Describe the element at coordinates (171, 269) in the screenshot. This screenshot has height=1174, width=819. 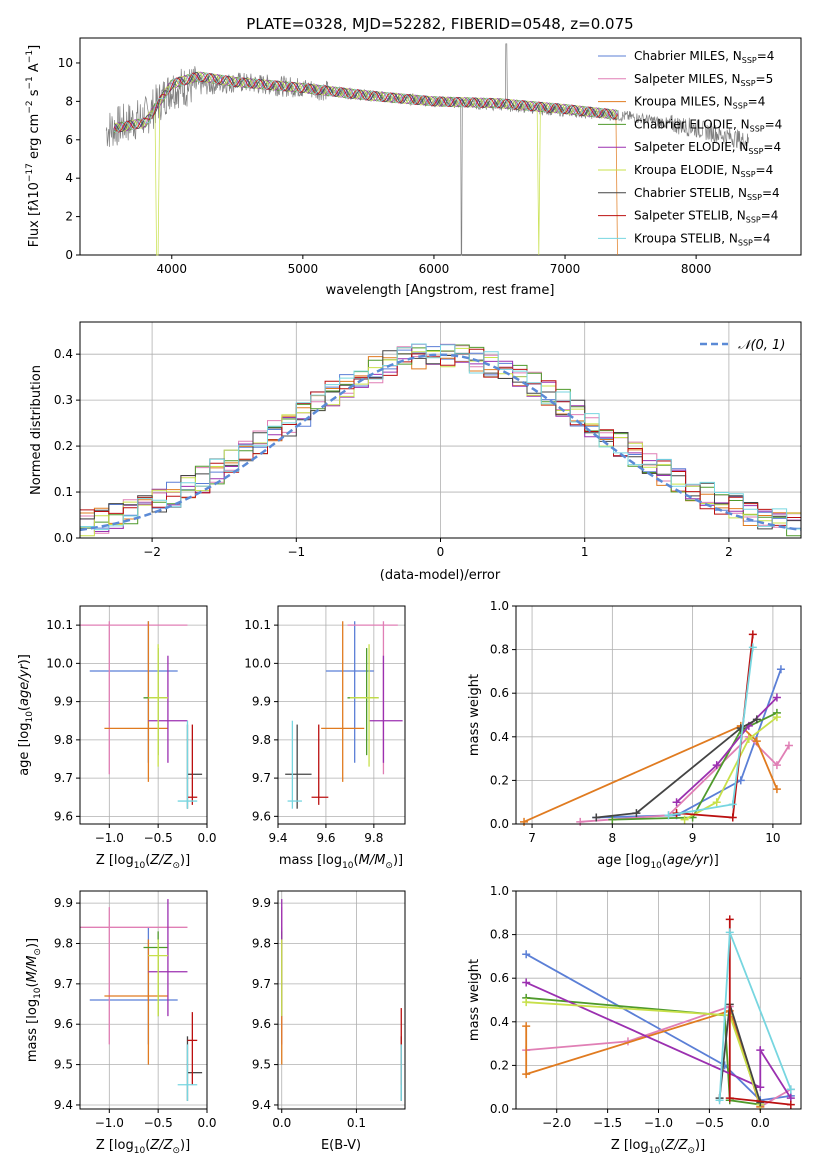
I see `x-tick-label: 4000` at that location.